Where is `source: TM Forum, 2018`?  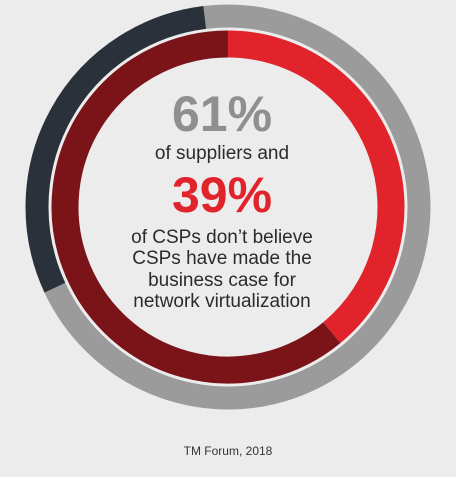
source: TM Forum, 2018 is located at coordinates (228, 451).